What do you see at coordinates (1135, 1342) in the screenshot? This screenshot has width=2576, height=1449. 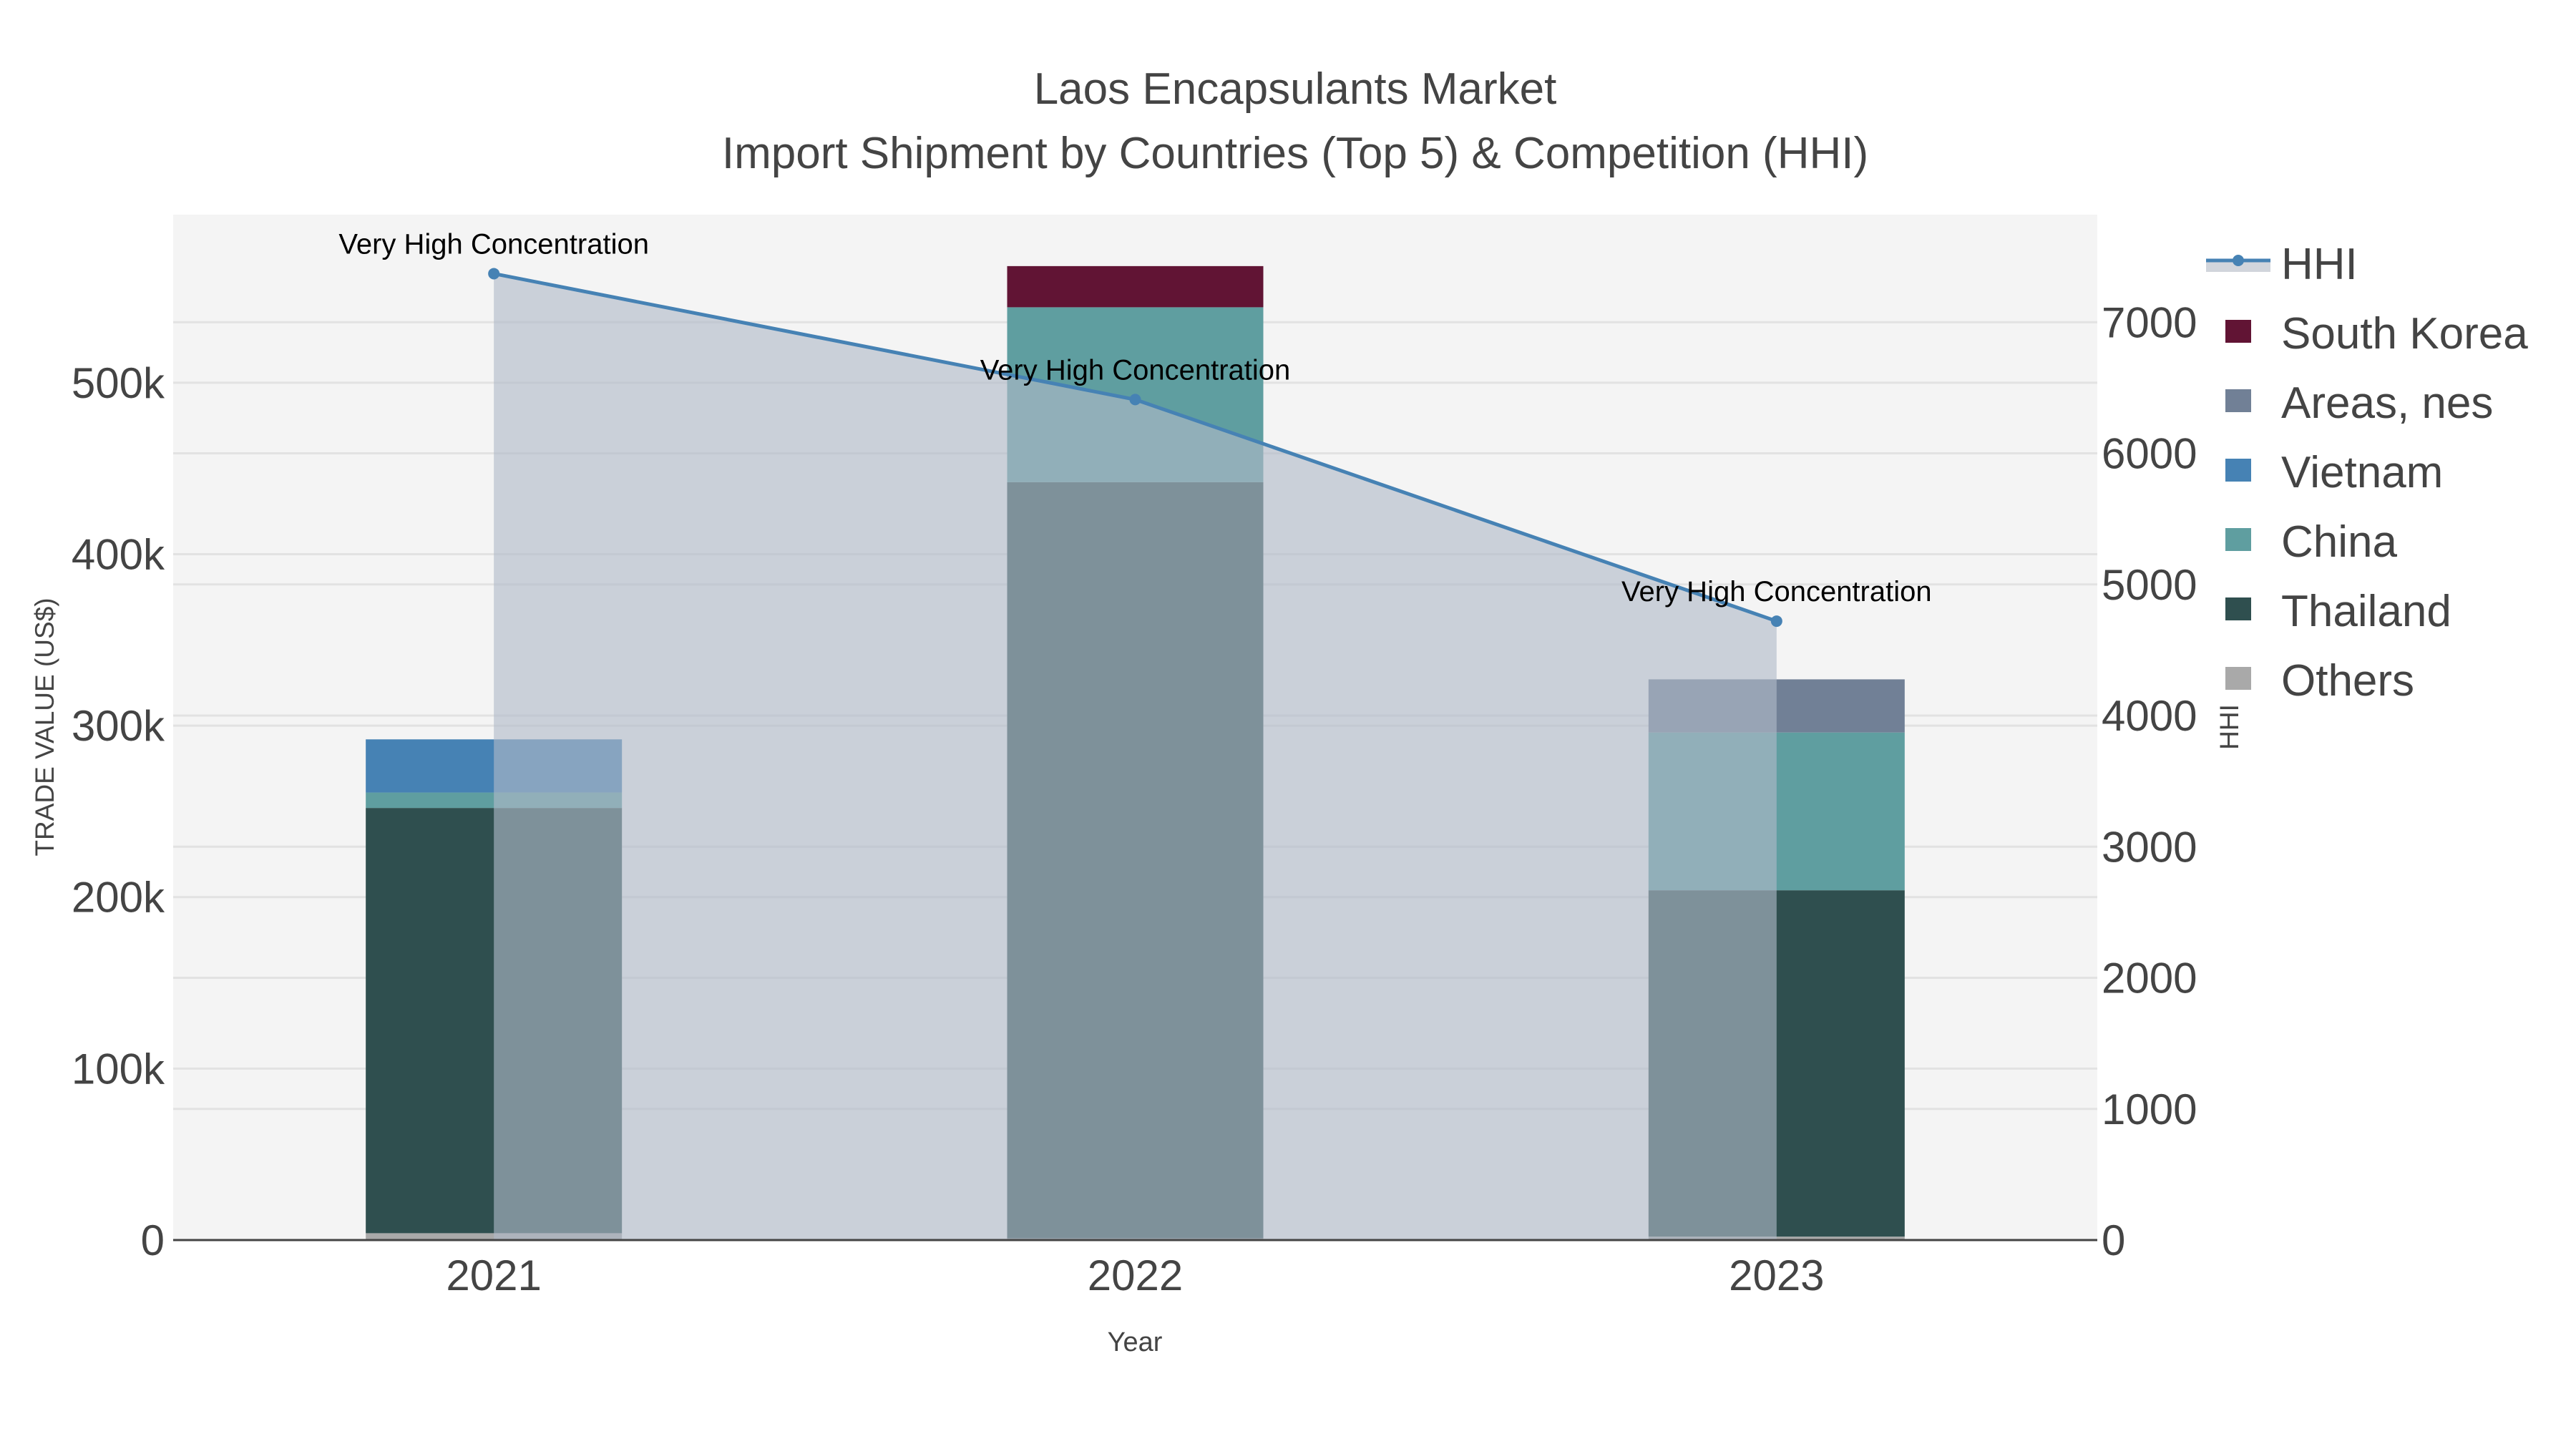 I see `x-axis-title: Year` at bounding box center [1135, 1342].